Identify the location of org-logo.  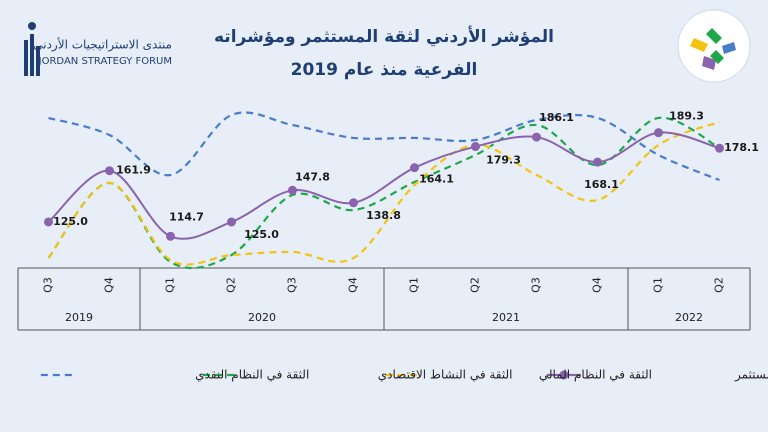
(32, 49).